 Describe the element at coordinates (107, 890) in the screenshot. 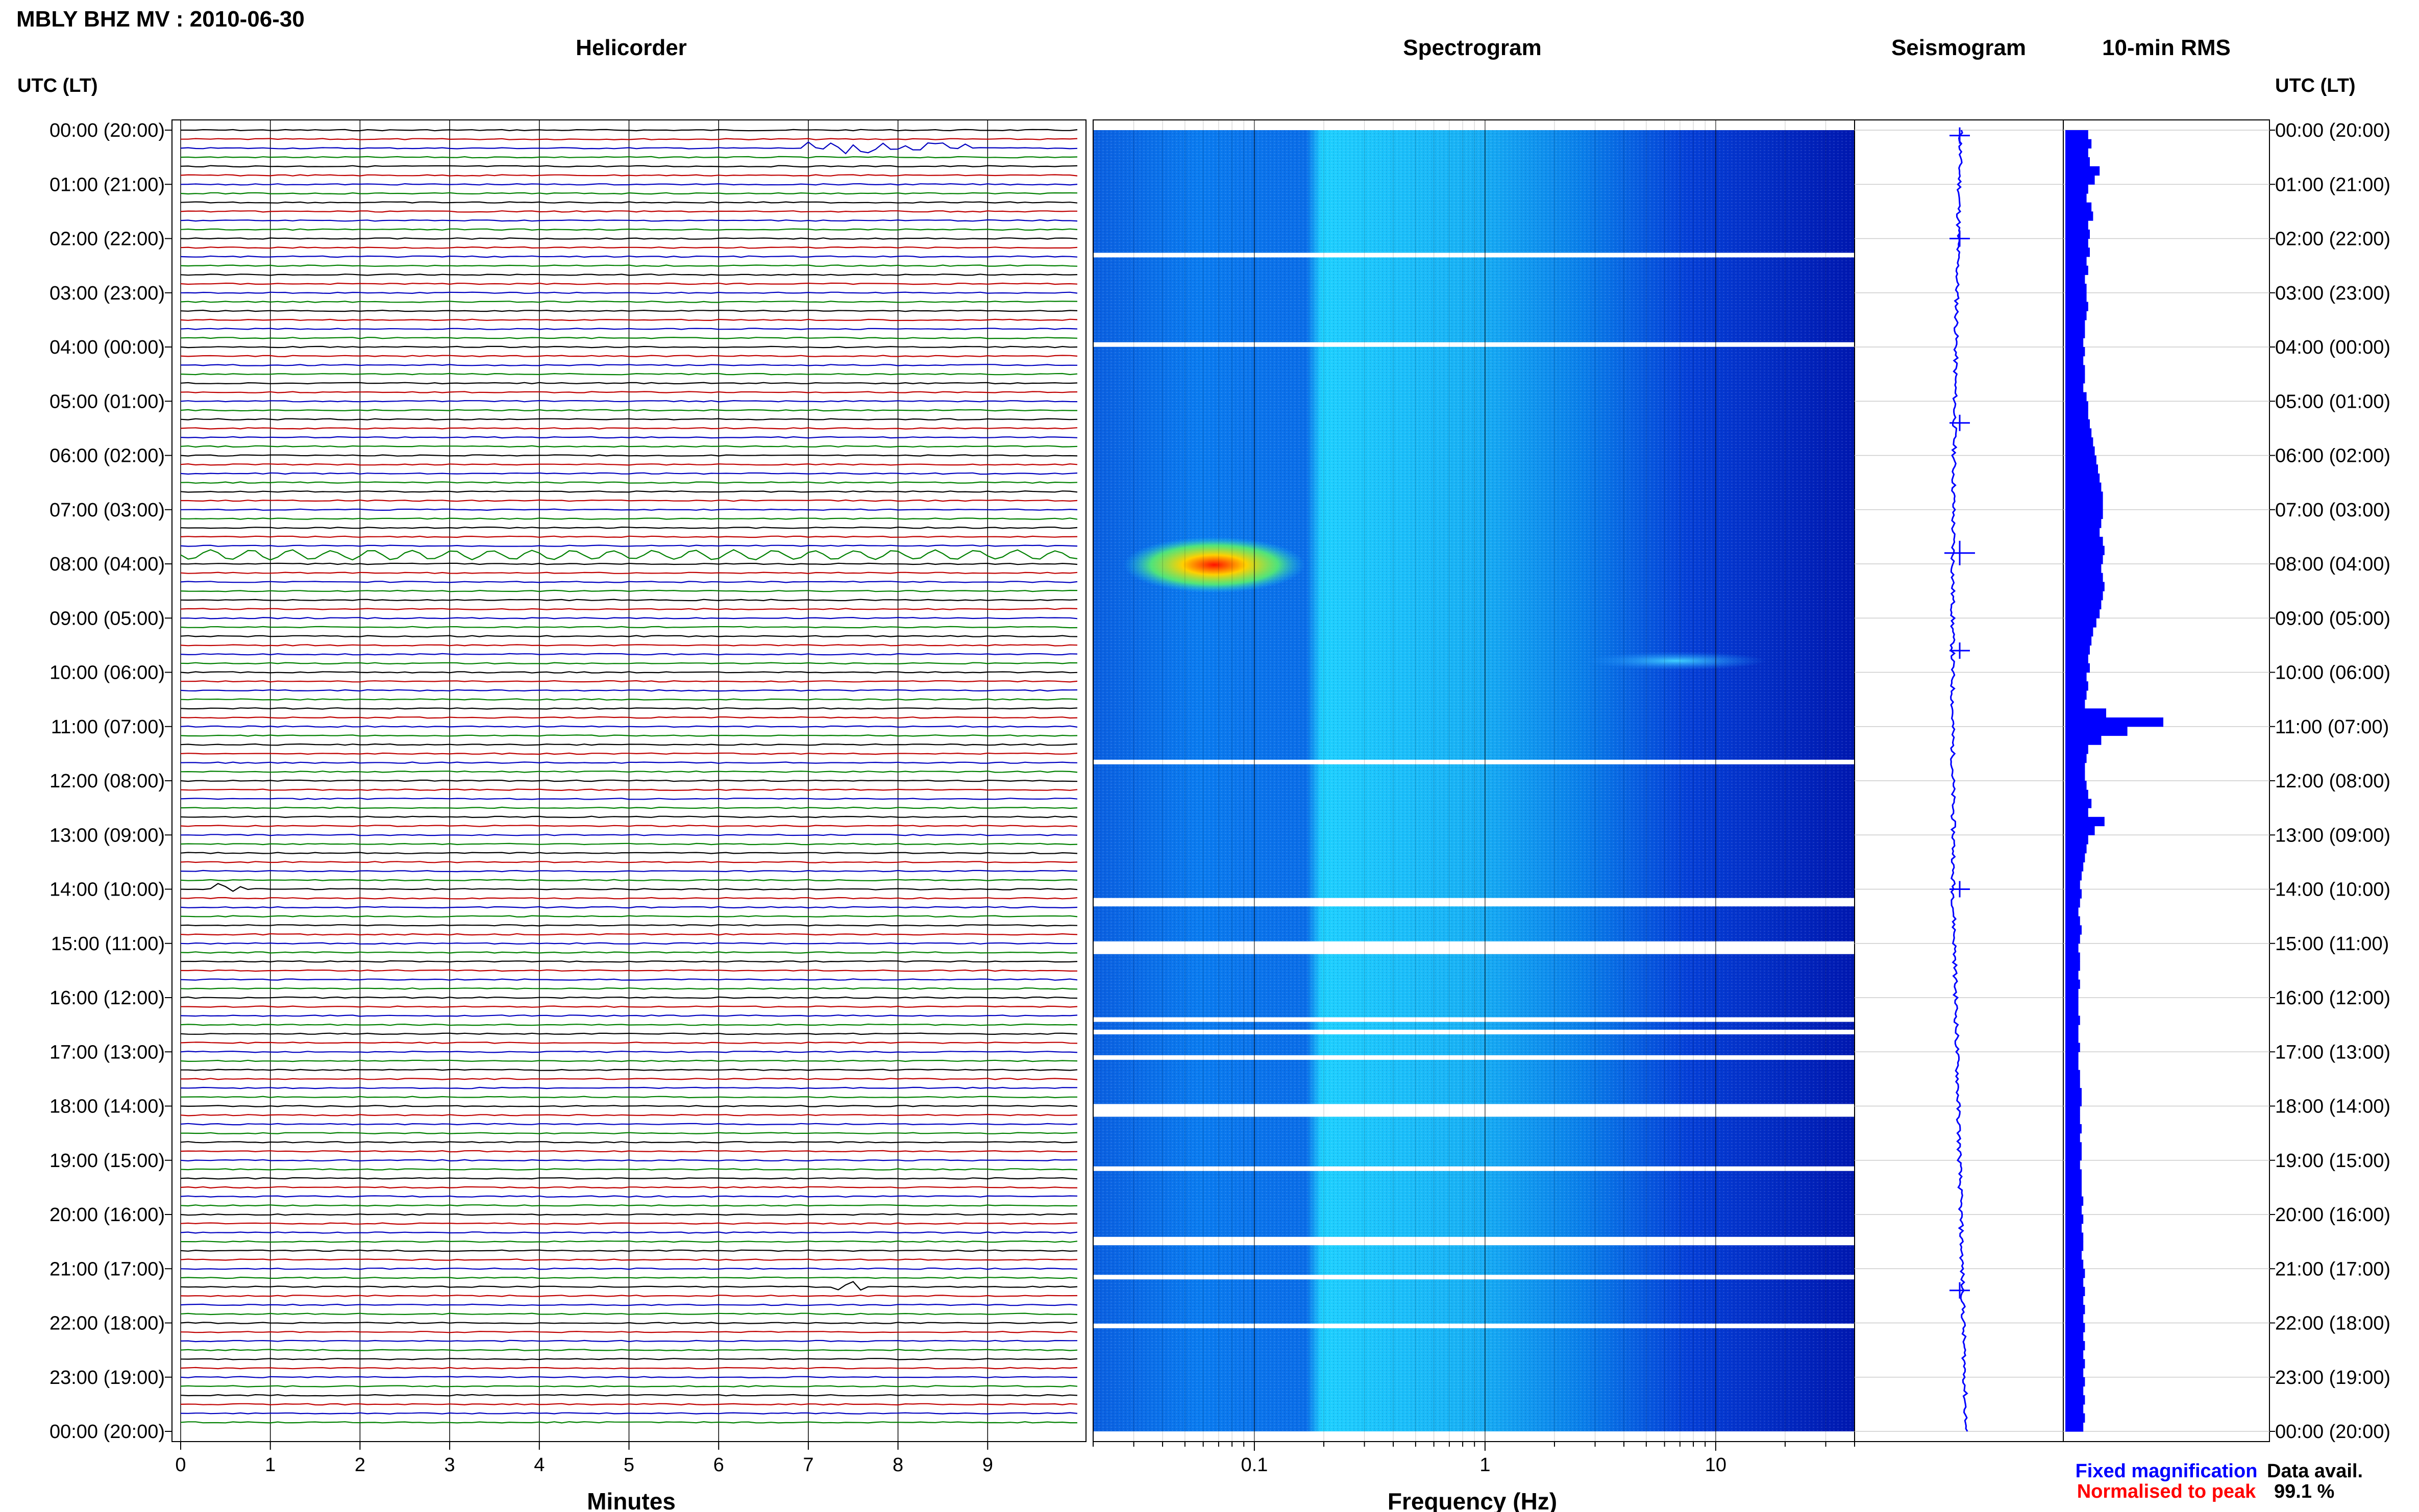

I see `time-tick-label-left: 14:00 (10:00)` at that location.